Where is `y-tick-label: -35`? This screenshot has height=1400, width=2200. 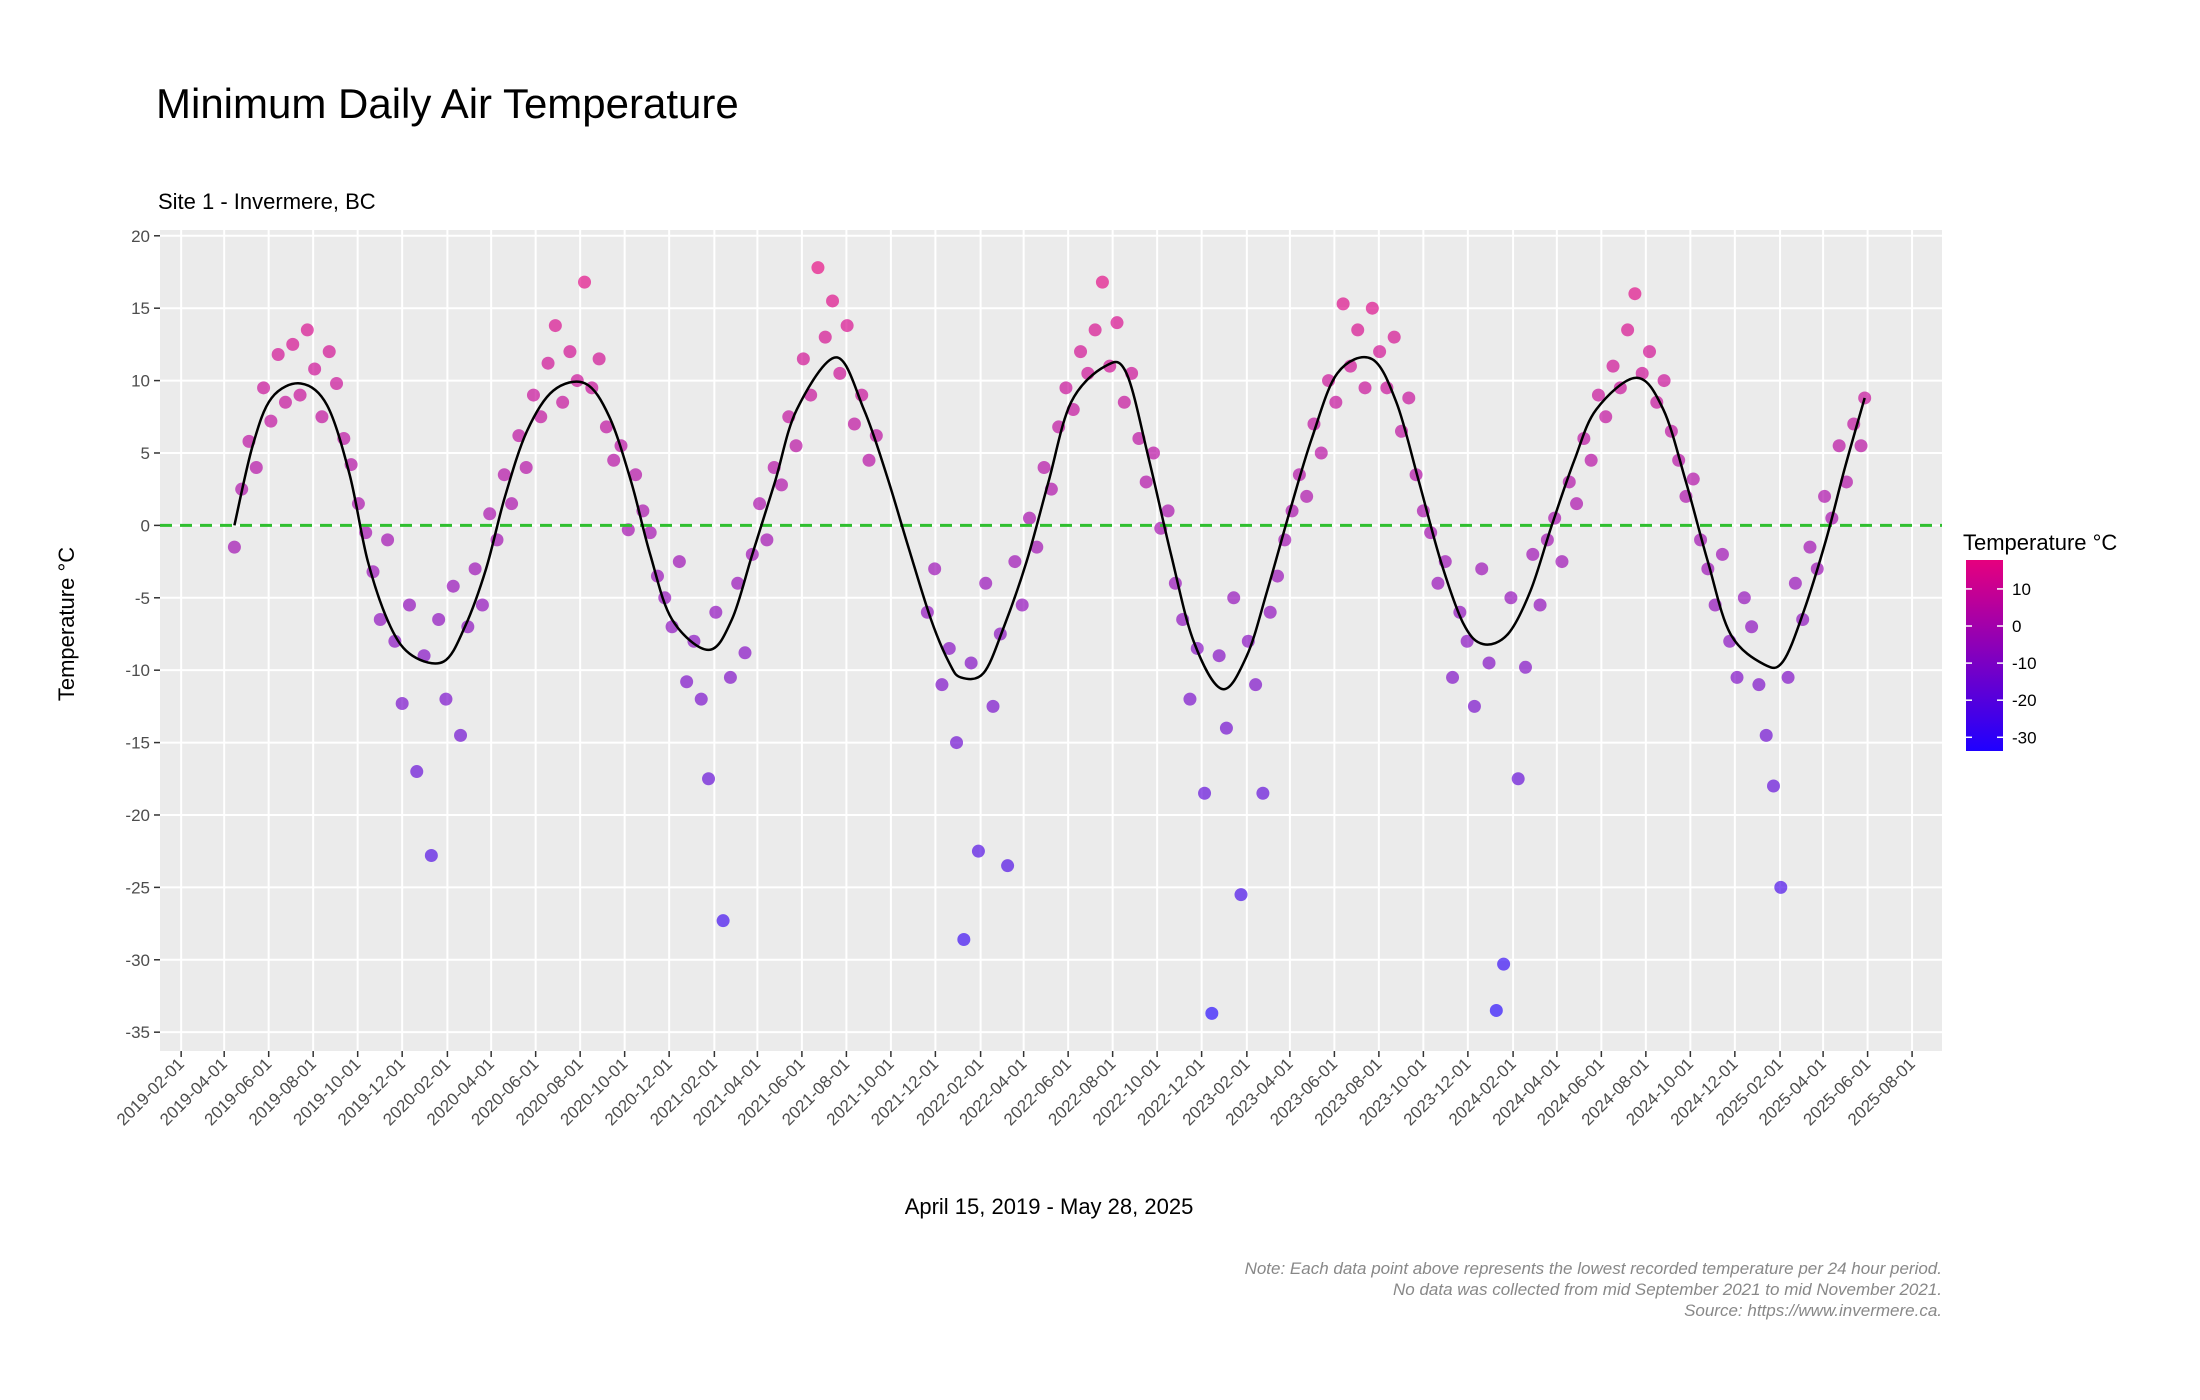
y-tick-label: -35 is located at coordinates (137, 1032).